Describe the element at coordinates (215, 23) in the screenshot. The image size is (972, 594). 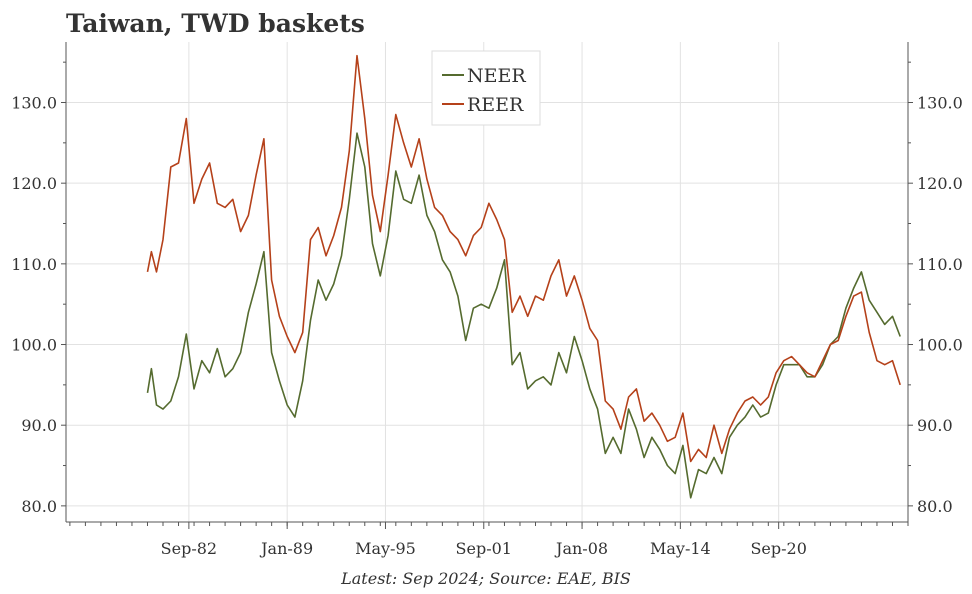
I see `chart-title: Taiwan, TWD baskets` at that location.